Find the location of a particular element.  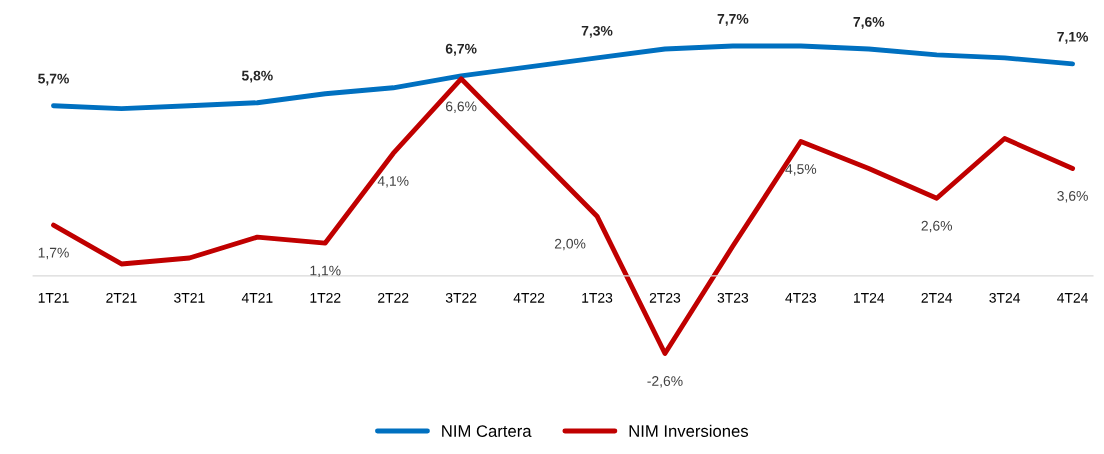

data-label: 7,1% is located at coordinates (1073, 37).